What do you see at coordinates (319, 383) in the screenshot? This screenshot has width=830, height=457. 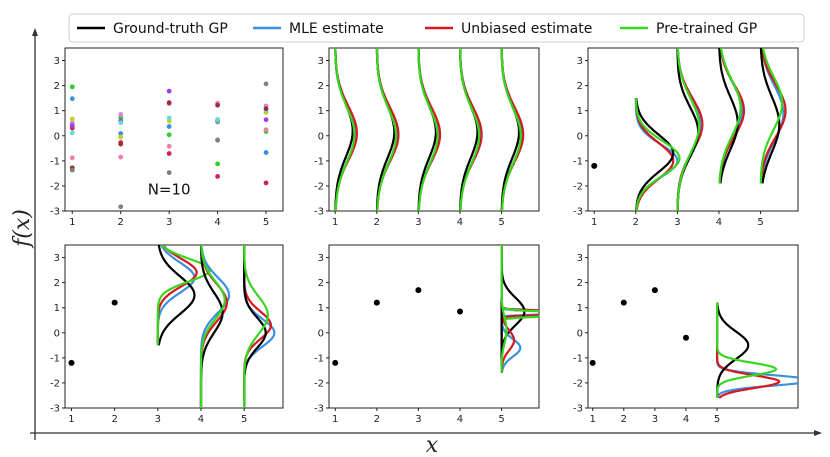 I see `ytick-label: -2` at bounding box center [319, 383].